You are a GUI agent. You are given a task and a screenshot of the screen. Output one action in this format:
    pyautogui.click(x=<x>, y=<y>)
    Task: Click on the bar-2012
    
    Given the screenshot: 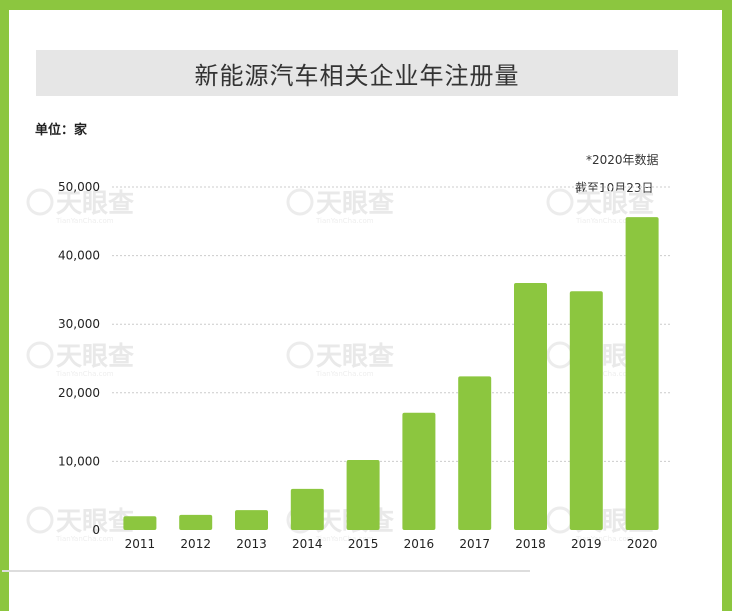 What is the action you would take?
    pyautogui.click(x=196, y=522)
    